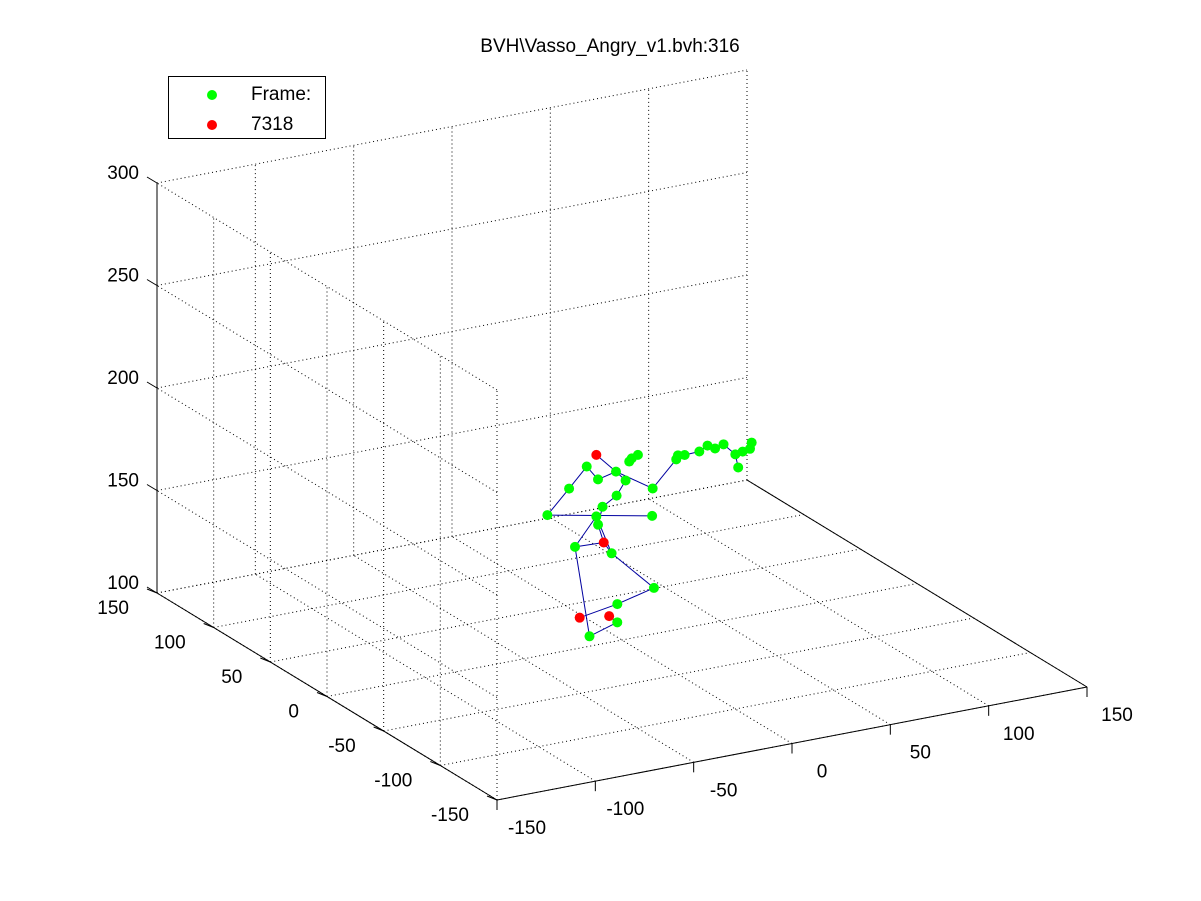  I want to click on x-tick-label: 100, so click(1019, 734).